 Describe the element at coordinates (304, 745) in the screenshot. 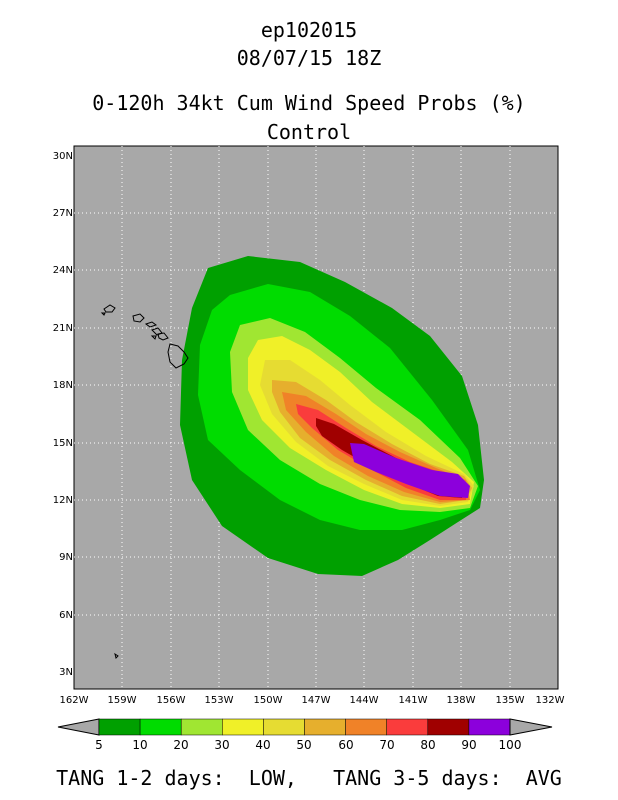

I see `colorbar-label: 50` at that location.